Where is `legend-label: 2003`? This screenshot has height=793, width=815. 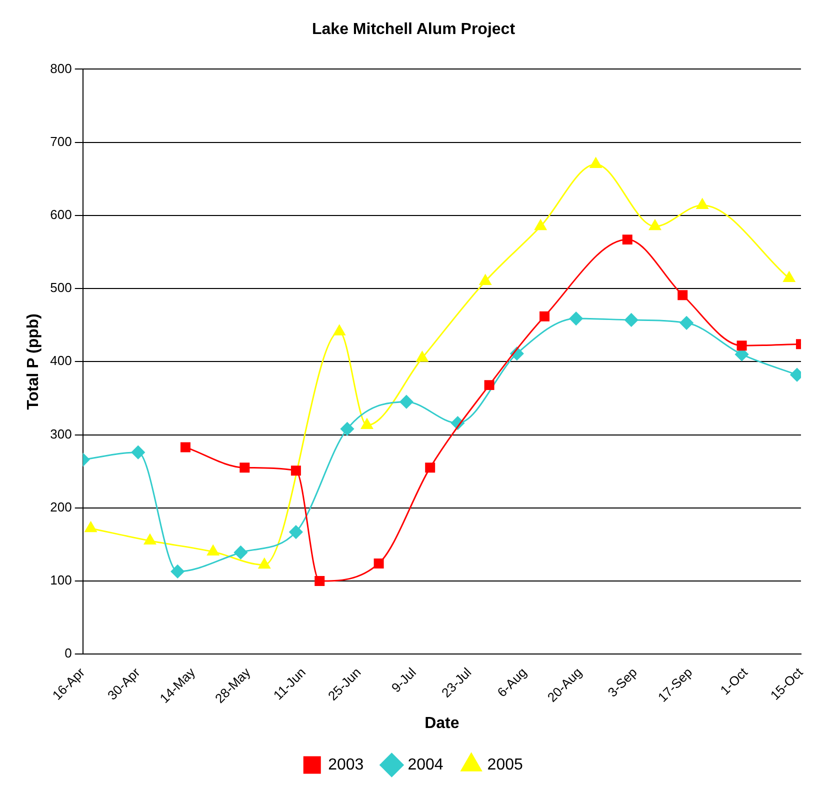 legend-label: 2003 is located at coordinates (346, 765).